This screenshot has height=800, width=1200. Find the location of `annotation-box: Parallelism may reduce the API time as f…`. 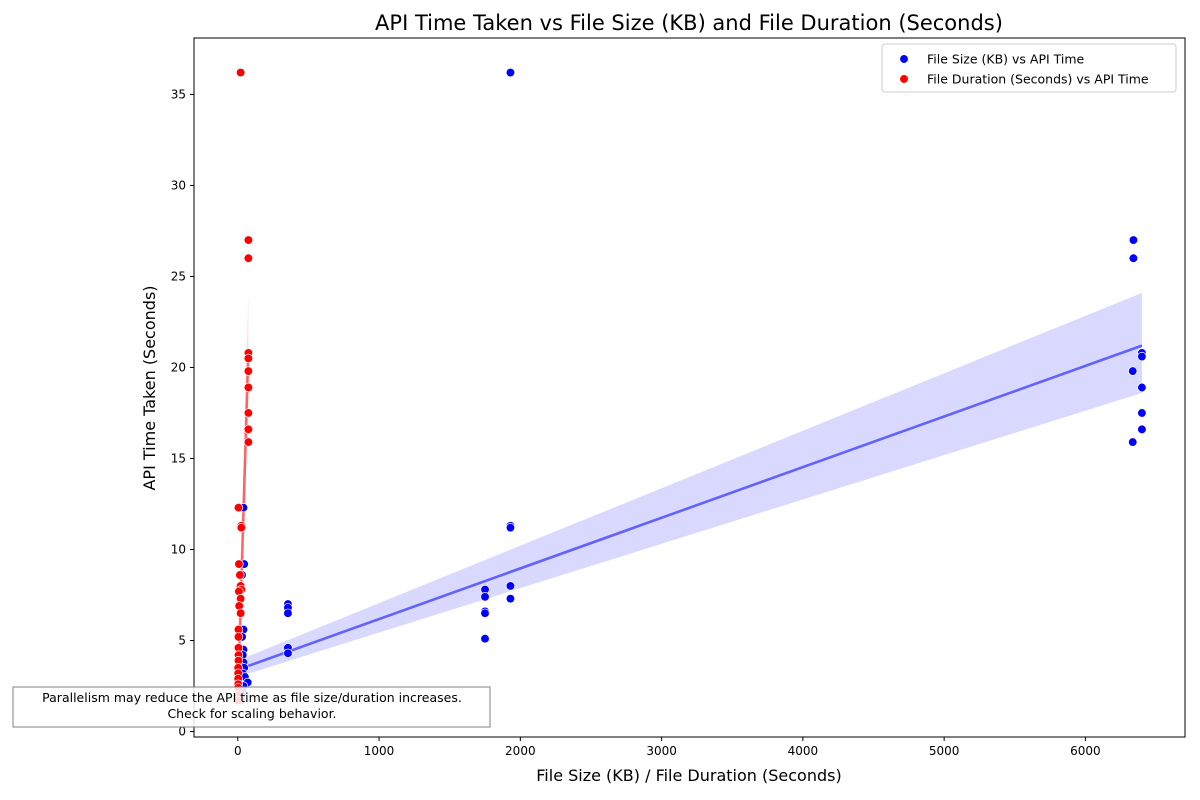

annotation-box: Parallelism may reduce the API time as f… is located at coordinates (251, 707).